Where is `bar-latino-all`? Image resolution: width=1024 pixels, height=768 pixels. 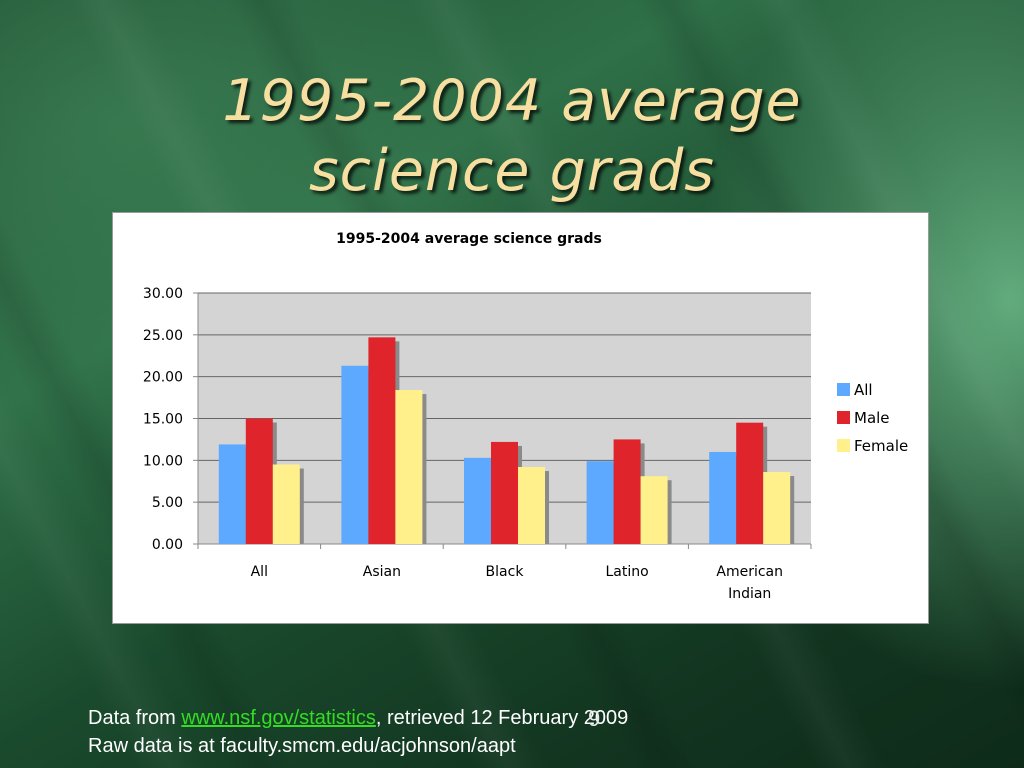 bar-latino-all is located at coordinates (600, 502).